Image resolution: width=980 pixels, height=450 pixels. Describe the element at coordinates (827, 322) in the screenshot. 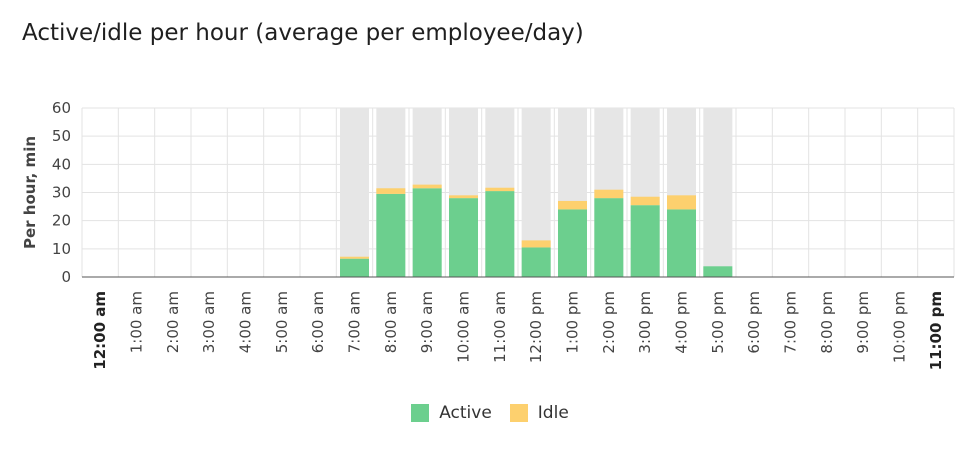

I see `x-tick-label: 8:00 pm` at that location.